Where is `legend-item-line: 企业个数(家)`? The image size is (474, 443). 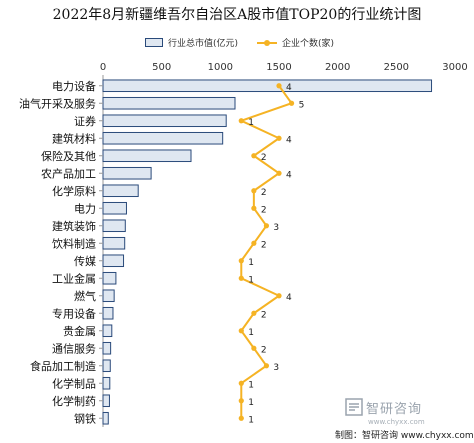 legend-item-line: 企业个数(家) is located at coordinates (295, 42).